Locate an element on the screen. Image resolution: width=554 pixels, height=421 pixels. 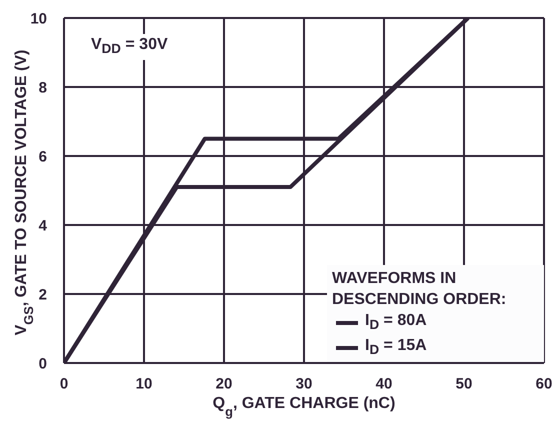
x-tick-label: 0 is located at coordinates (64, 384).